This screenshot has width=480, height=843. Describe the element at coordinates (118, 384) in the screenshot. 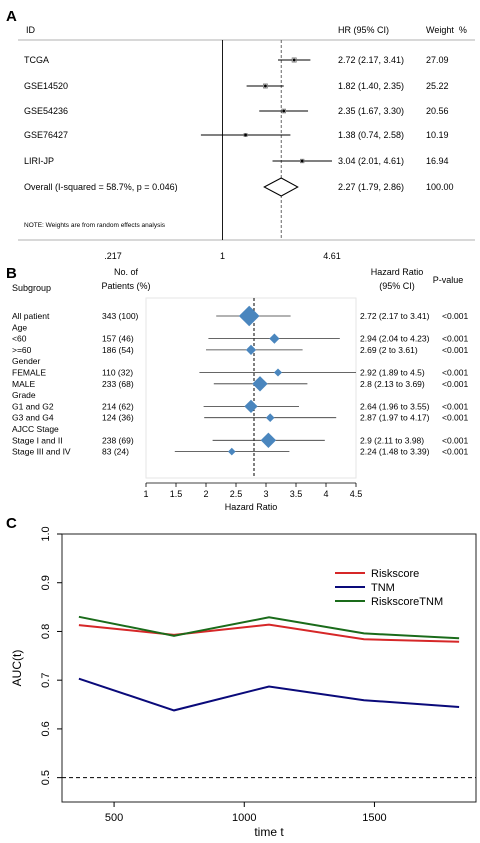

I see `subgroup-patients: 233 (68)` at that location.